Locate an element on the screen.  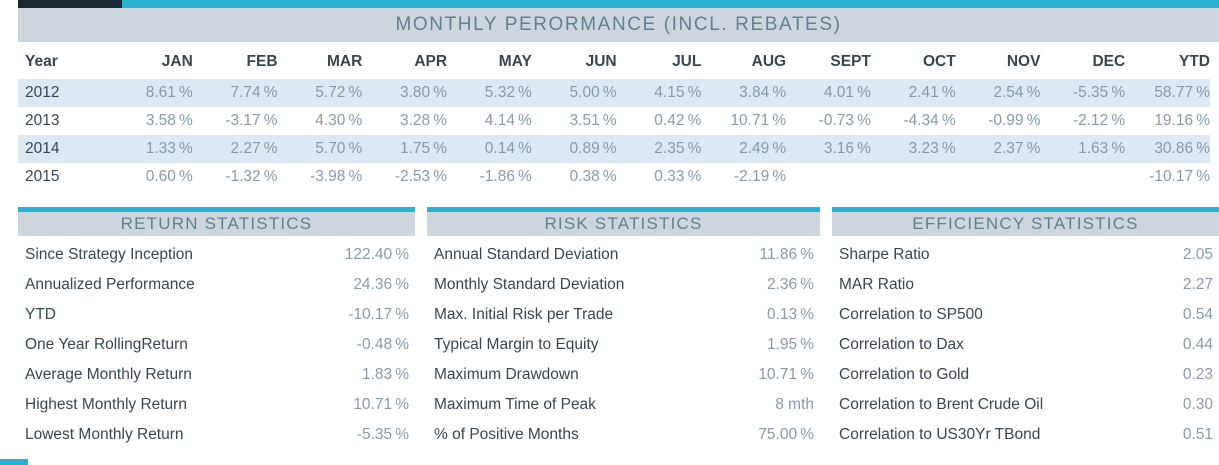
stat-row-one-year-rollingreturn: One Year RollingReturn -0.48 % is located at coordinates (216, 345).